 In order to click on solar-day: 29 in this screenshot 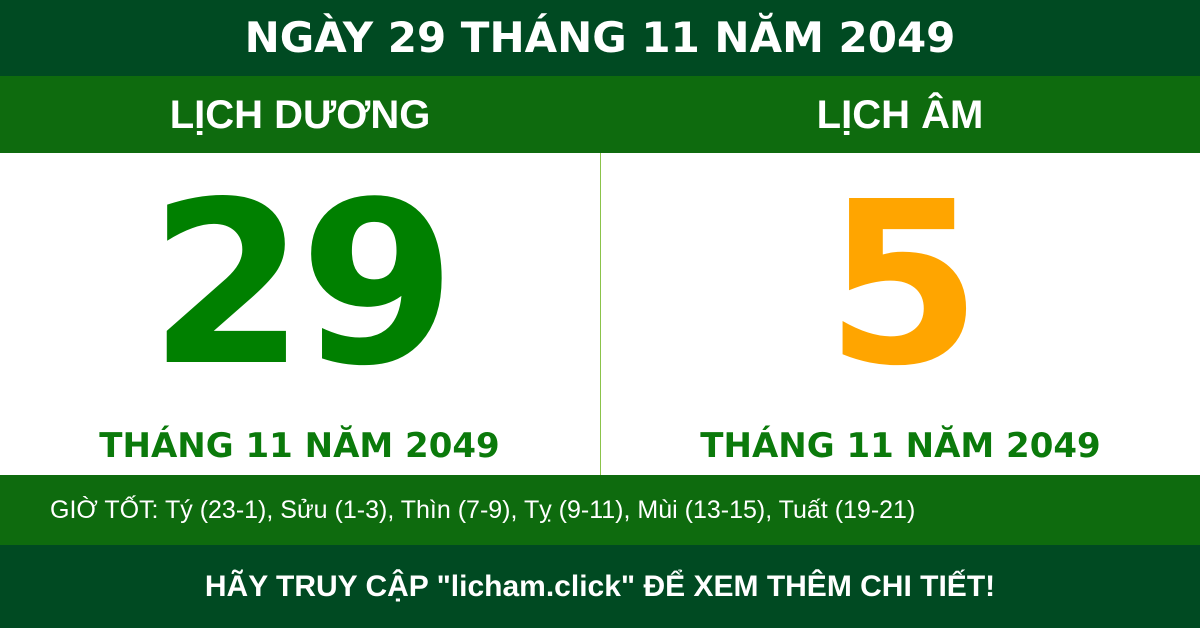, I will do `click(302, 285)`.